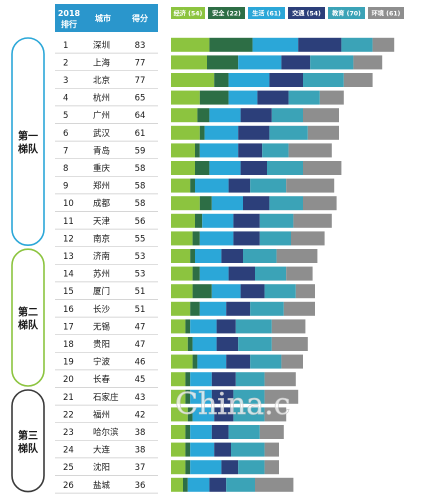  Describe the element at coordinates (140, 134) in the screenshot. I see `score-cell: 61` at that location.